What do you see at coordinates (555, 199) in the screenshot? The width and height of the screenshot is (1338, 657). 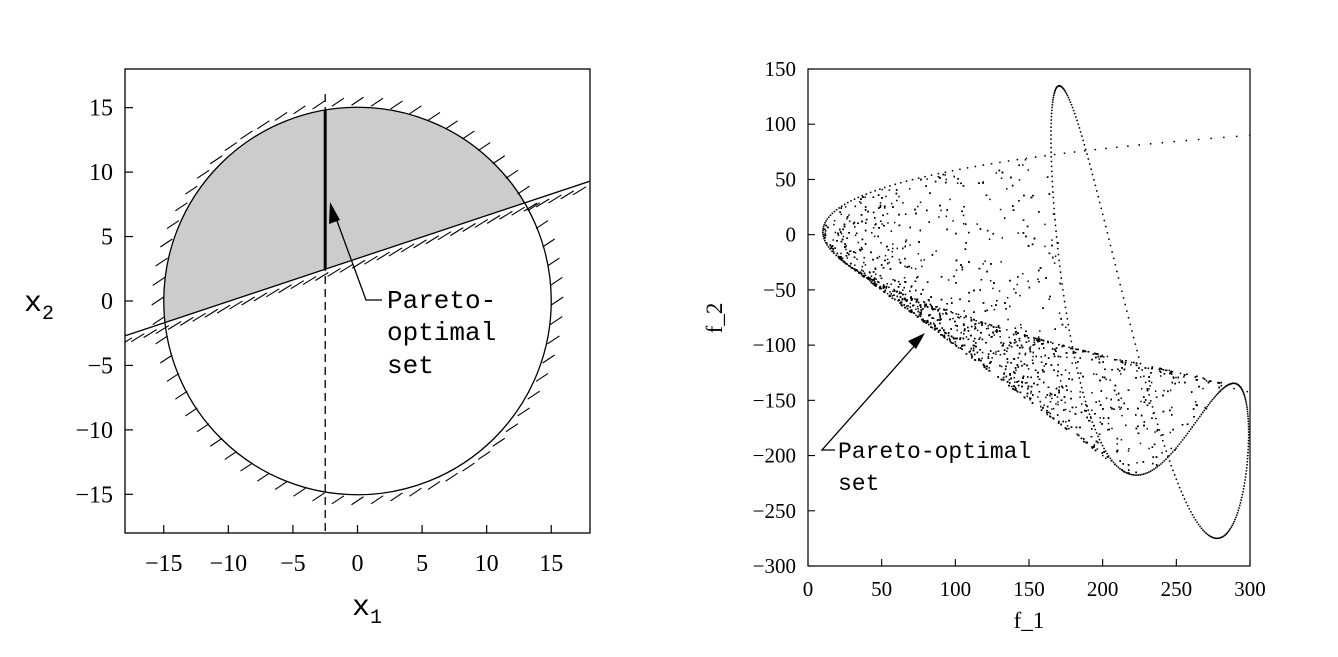 I see `line-hatch-mark` at bounding box center [555, 199].